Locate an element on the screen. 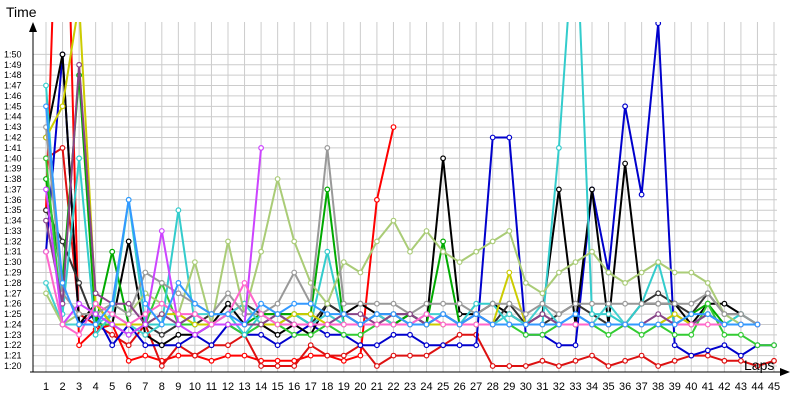  x-axis-title: Laps is located at coordinates (759, 365).